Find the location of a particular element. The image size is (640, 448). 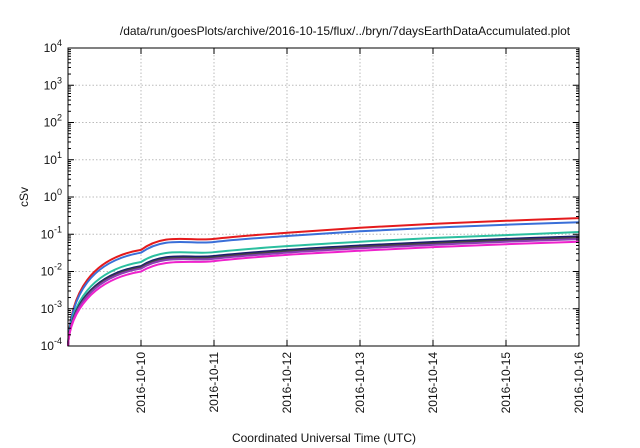

y-tick-label: 10⁰ is located at coordinates (53, 195).